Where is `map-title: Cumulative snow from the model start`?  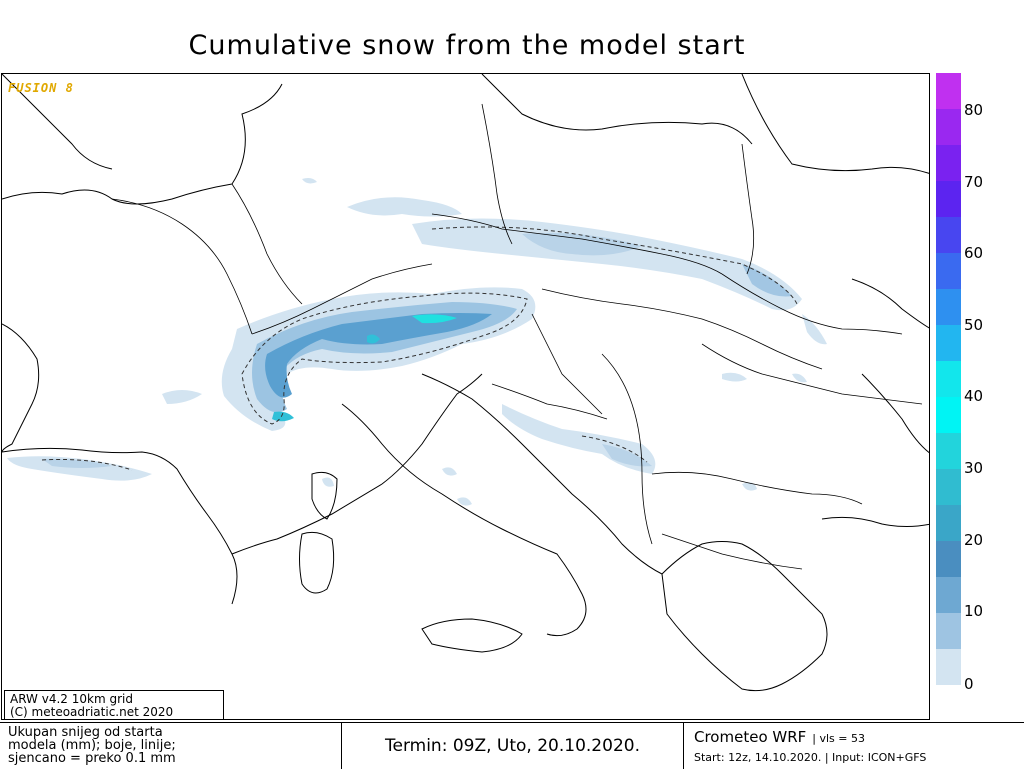 map-title: Cumulative snow from the model start is located at coordinates (467, 45).